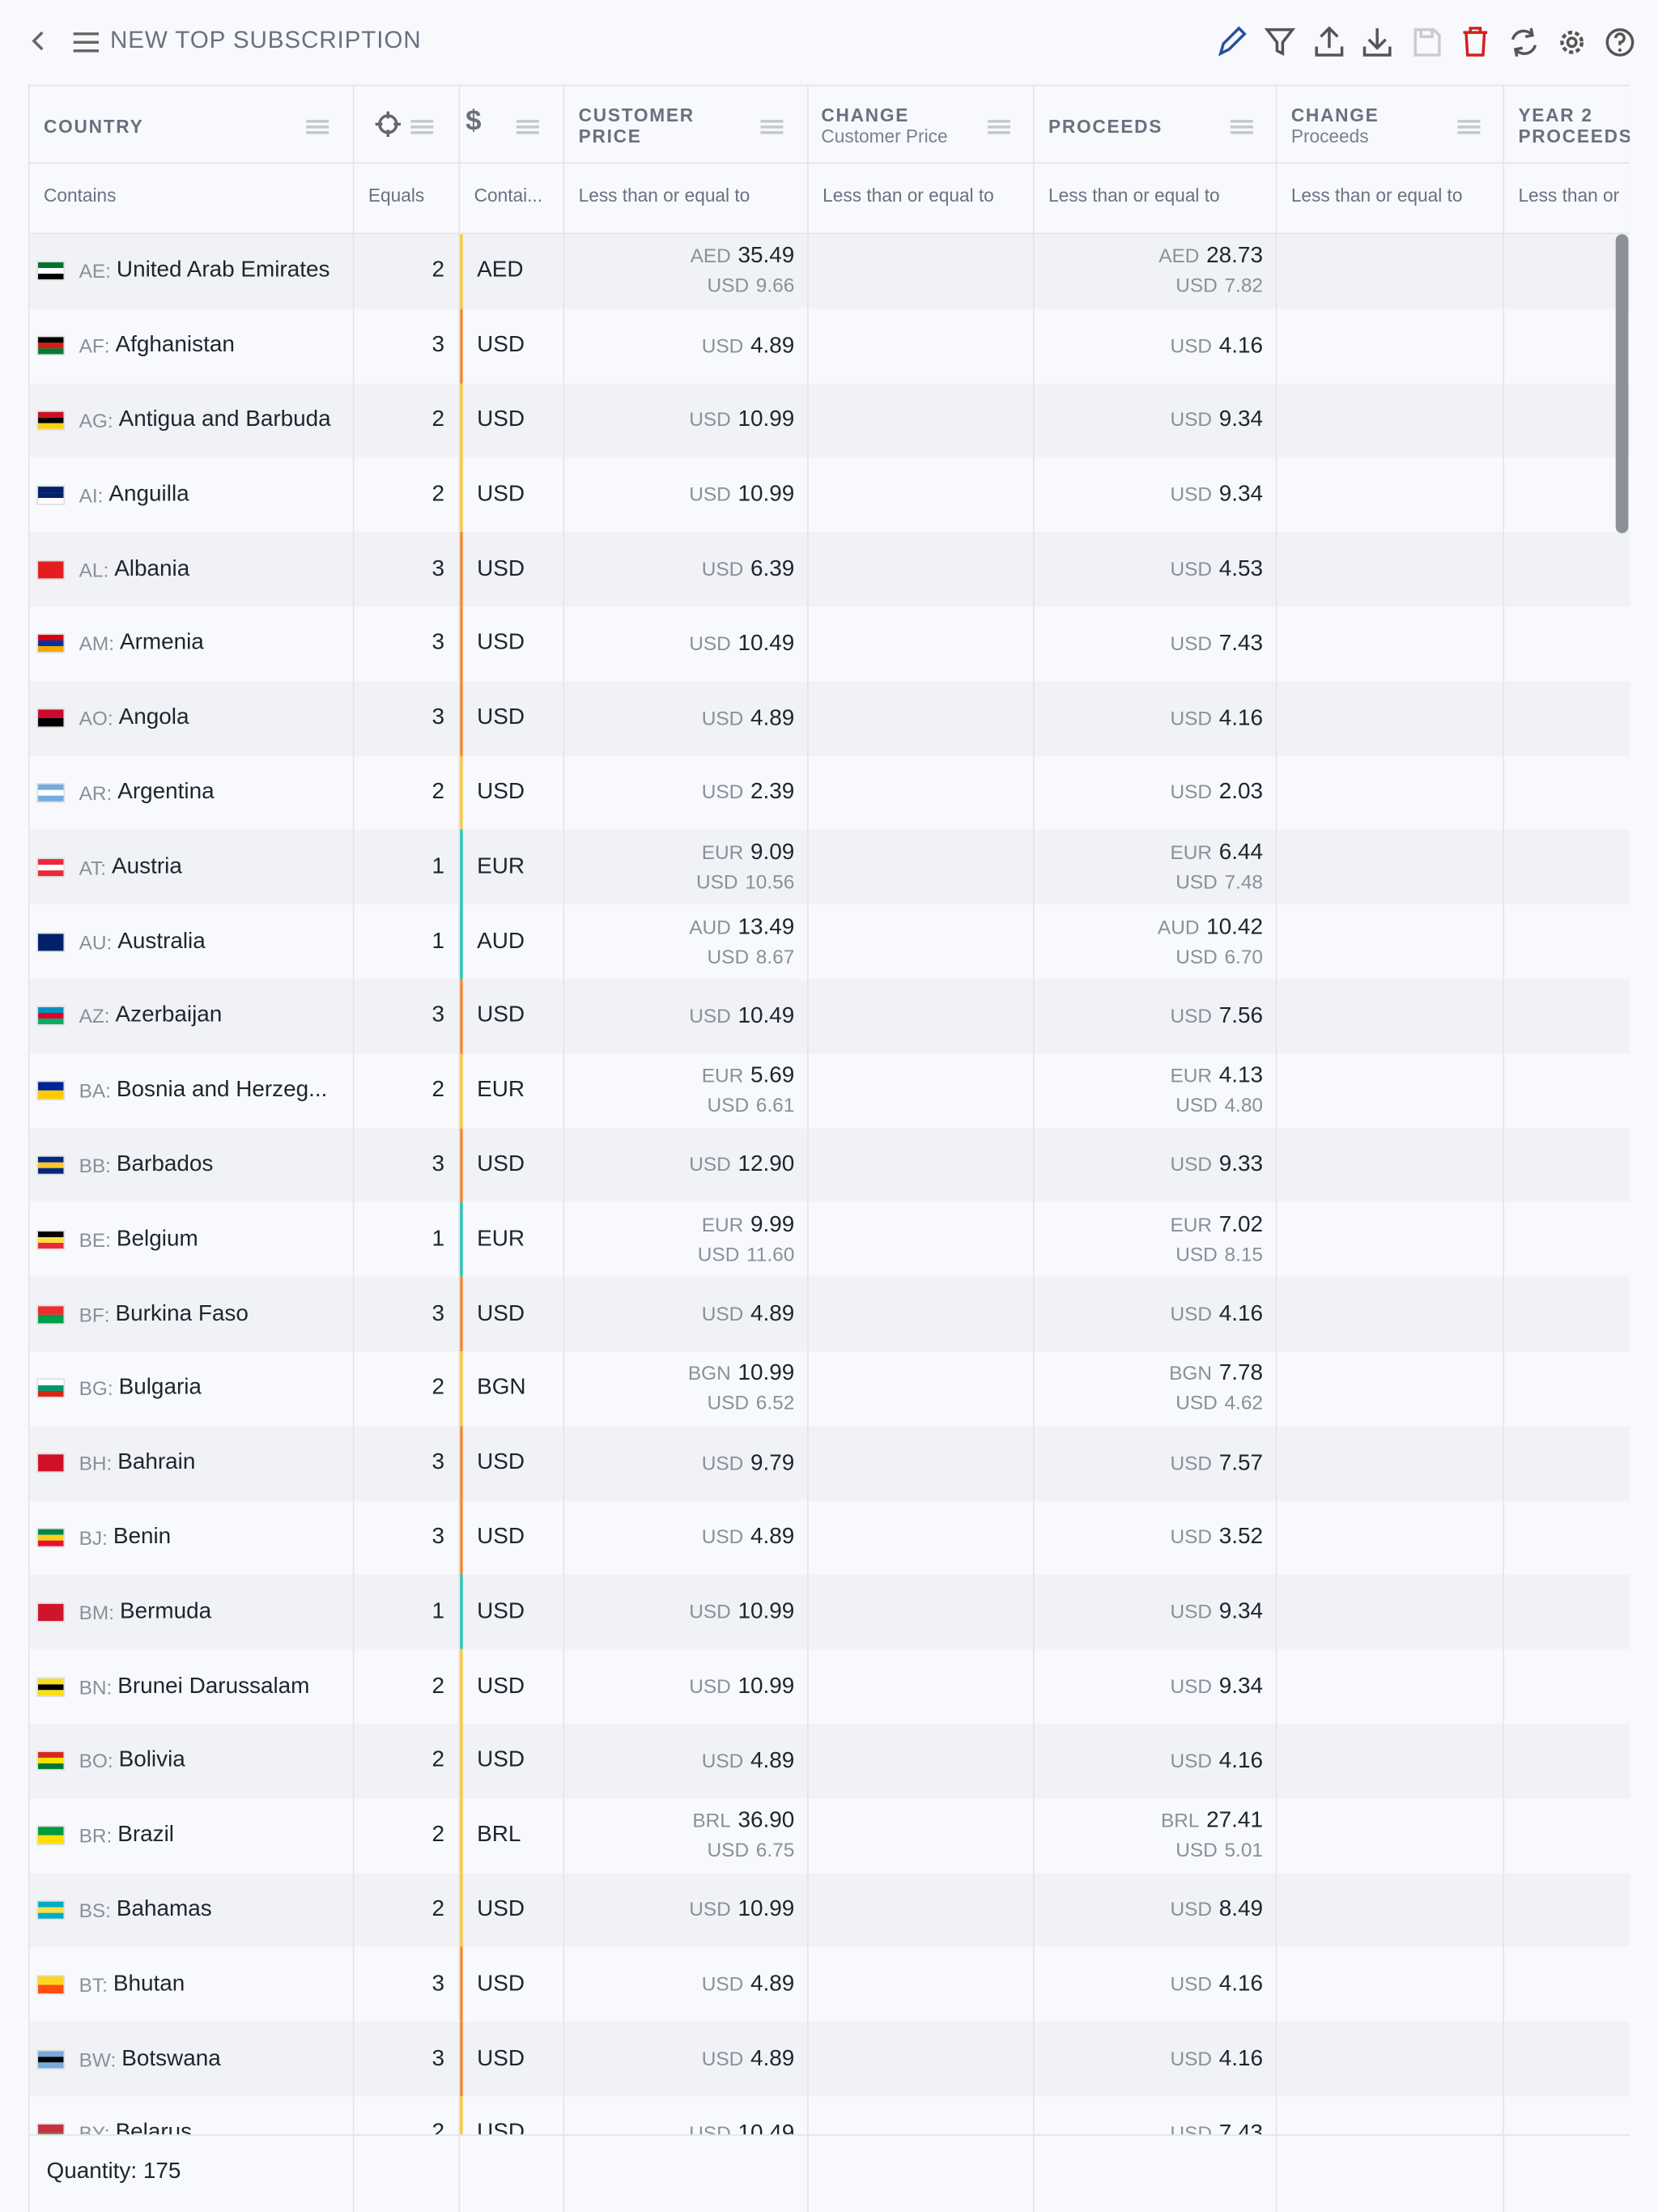 This screenshot has height=2212, width=1658. Describe the element at coordinates (1234, 927) in the screenshot. I see `amount: 10.42` at that location.